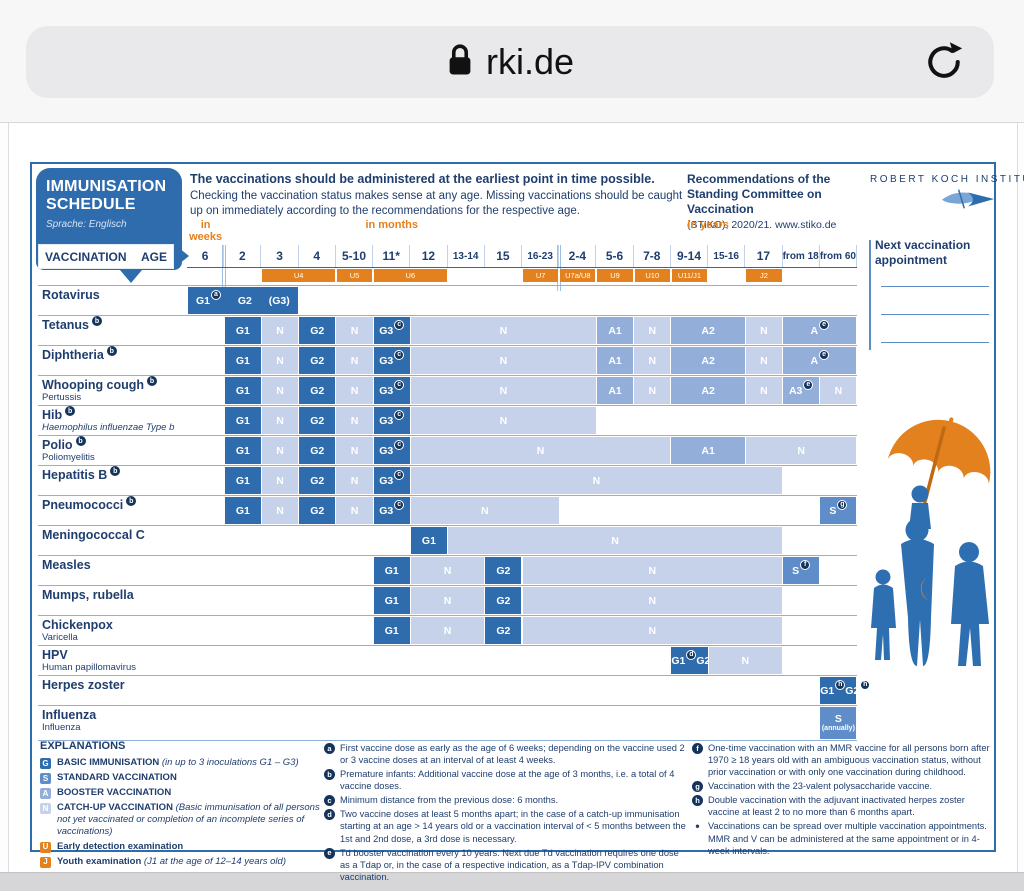  Describe the element at coordinates (764, 256) in the screenshot. I see `age-column-header: 17` at that location.